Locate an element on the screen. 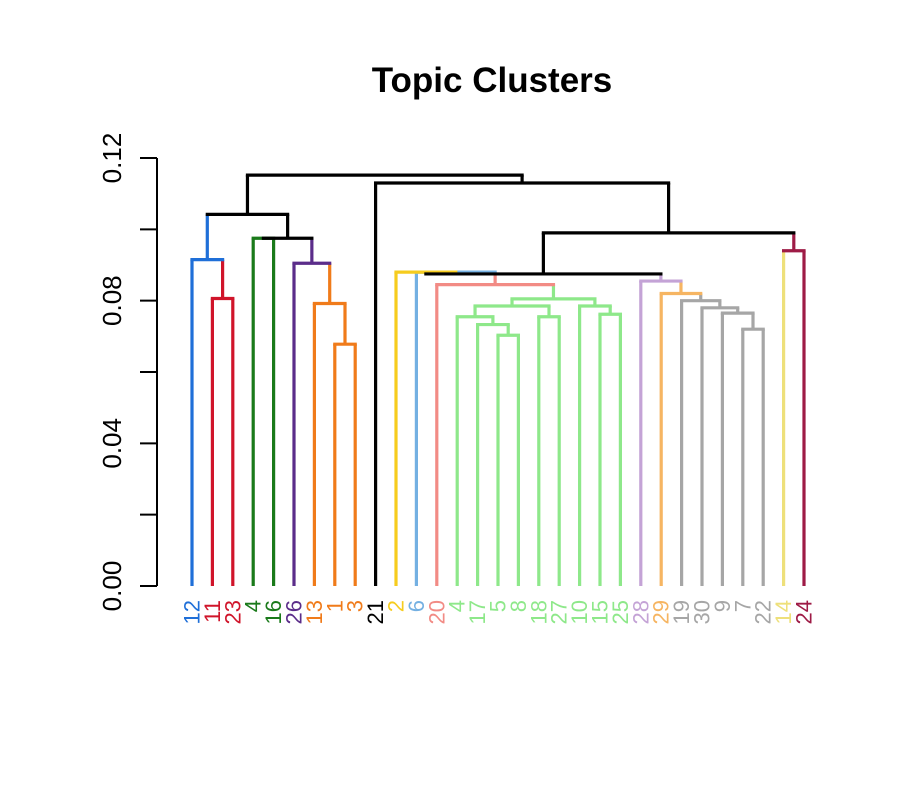  leaf-label: 23 is located at coordinates (232, 612).